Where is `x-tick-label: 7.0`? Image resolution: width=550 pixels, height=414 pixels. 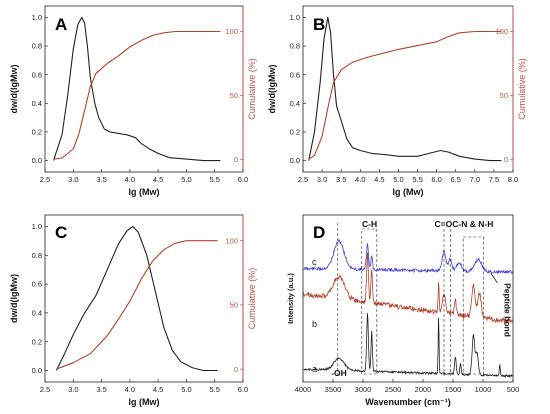 x-tick-label: 7.0 is located at coordinates (475, 179).